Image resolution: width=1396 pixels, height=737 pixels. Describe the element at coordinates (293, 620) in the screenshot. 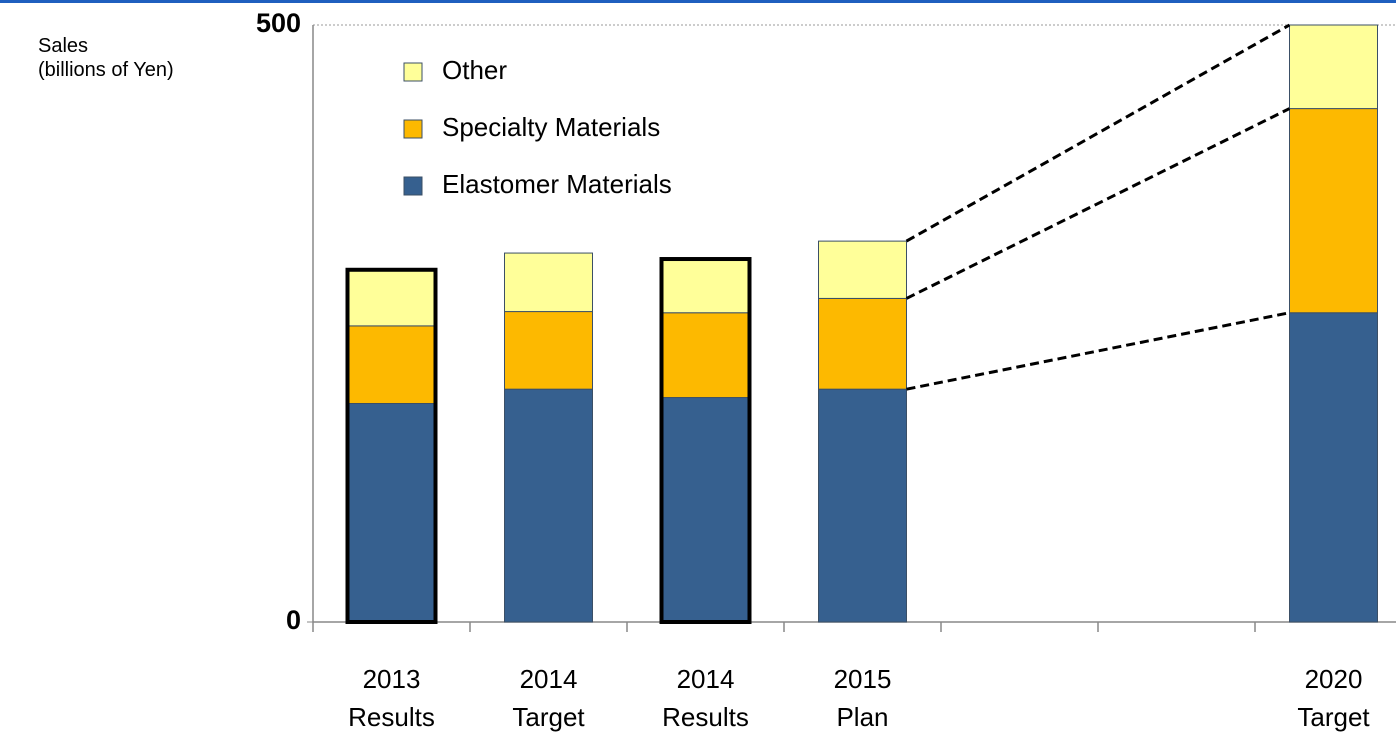

I see `y-tick-label: 0` at that location.